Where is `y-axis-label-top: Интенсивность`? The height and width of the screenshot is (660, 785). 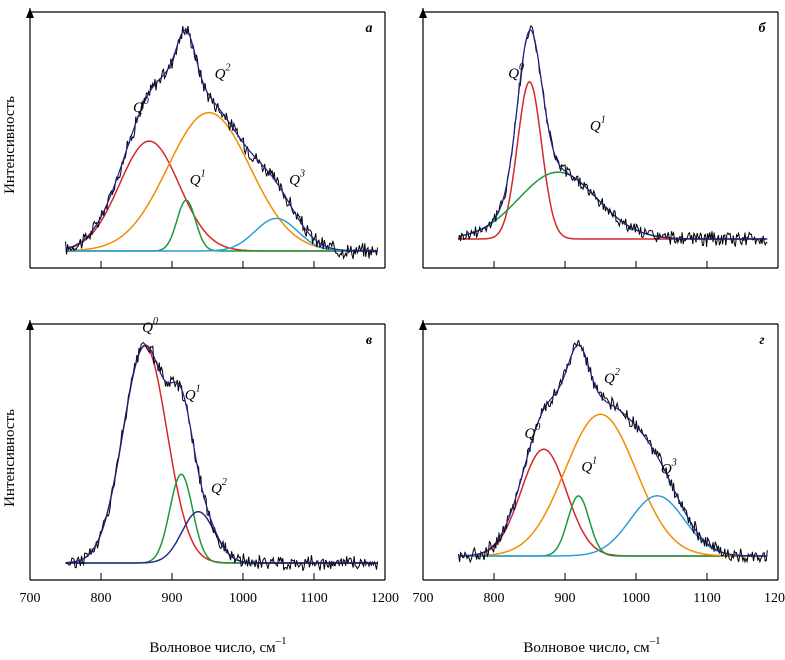
y-axis-label-top: Интенсивность is located at coordinates (10, 145).